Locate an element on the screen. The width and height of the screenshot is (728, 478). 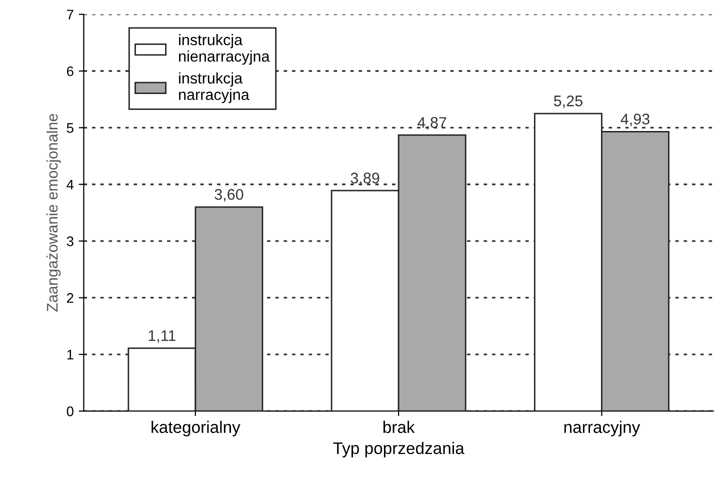
data-label: 3,89 is located at coordinates (365, 179).